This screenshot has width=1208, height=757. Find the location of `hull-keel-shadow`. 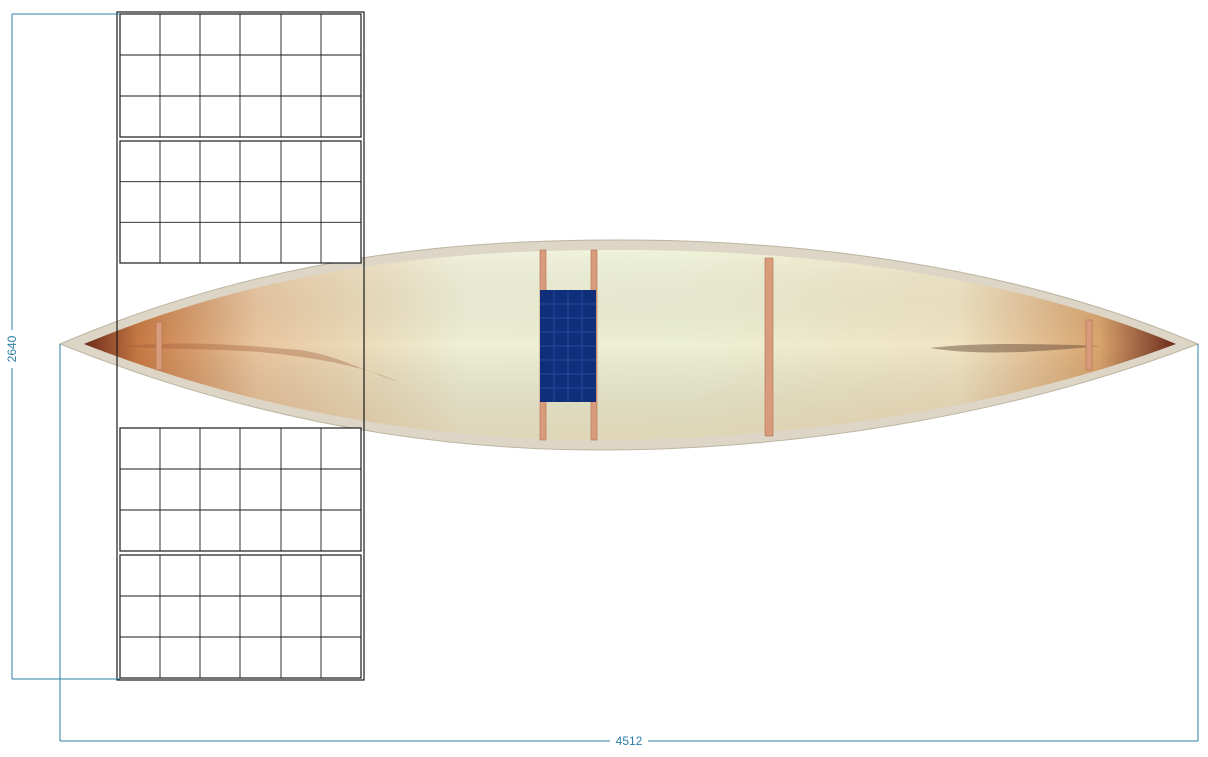

hull-keel-shadow is located at coordinates (260, 362).